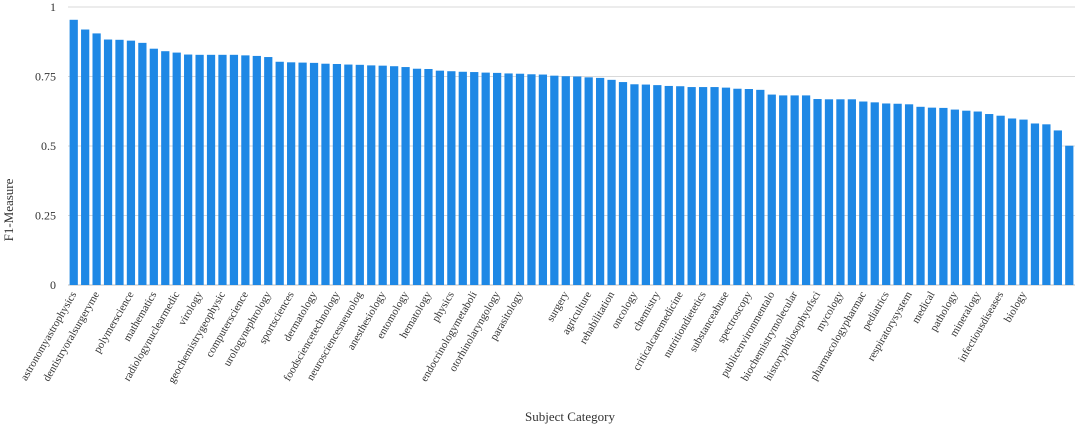  What do you see at coordinates (1015, 307) in the screenshot?
I see `x-tick-label: biology` at bounding box center [1015, 307].